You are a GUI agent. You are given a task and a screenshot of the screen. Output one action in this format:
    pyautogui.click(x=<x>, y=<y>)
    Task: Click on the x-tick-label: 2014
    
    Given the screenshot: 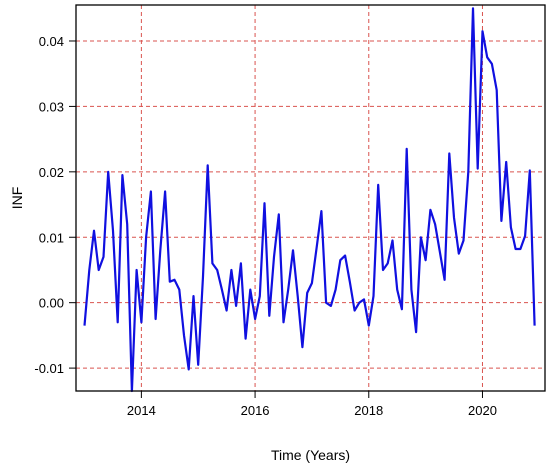 What is the action you would take?
    pyautogui.click(x=141, y=410)
    